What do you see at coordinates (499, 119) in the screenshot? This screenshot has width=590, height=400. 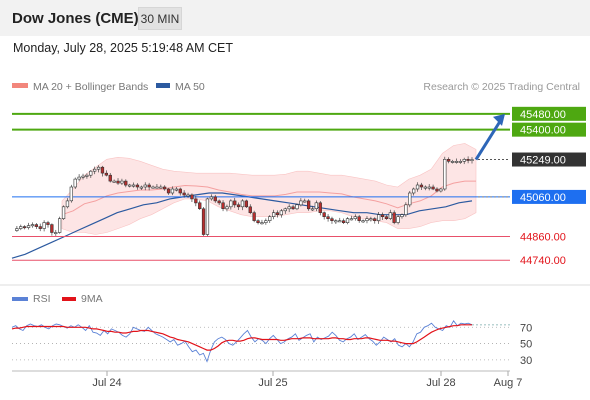 I see `forecast-arrow-head` at bounding box center [499, 119].